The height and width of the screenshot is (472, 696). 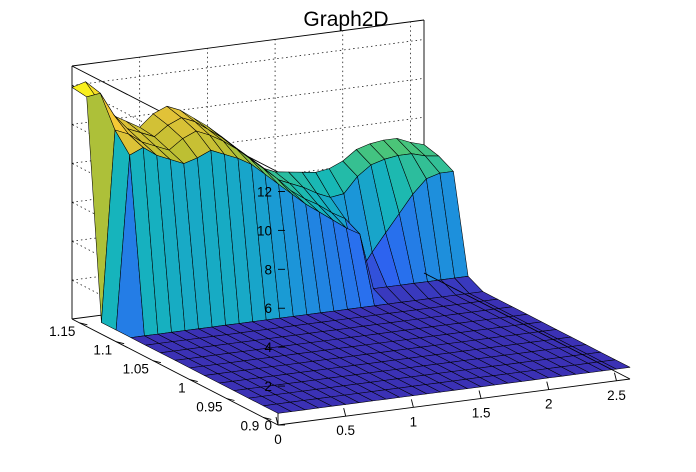 What do you see at coordinates (250, 425) in the screenshot?
I see `y-tick-label: 0.9` at bounding box center [250, 425].